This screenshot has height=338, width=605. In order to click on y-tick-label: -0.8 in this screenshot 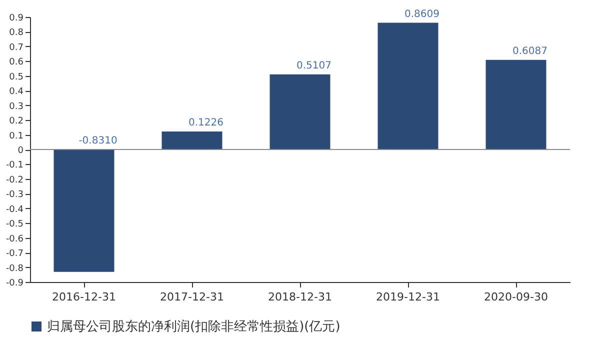, I will do `click(15, 269)`.